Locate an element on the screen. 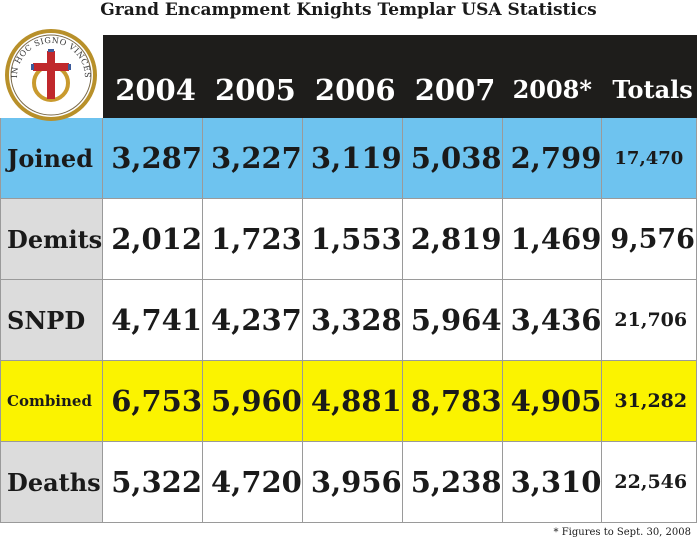  column-header-2008: 2008* is located at coordinates (552, 76).